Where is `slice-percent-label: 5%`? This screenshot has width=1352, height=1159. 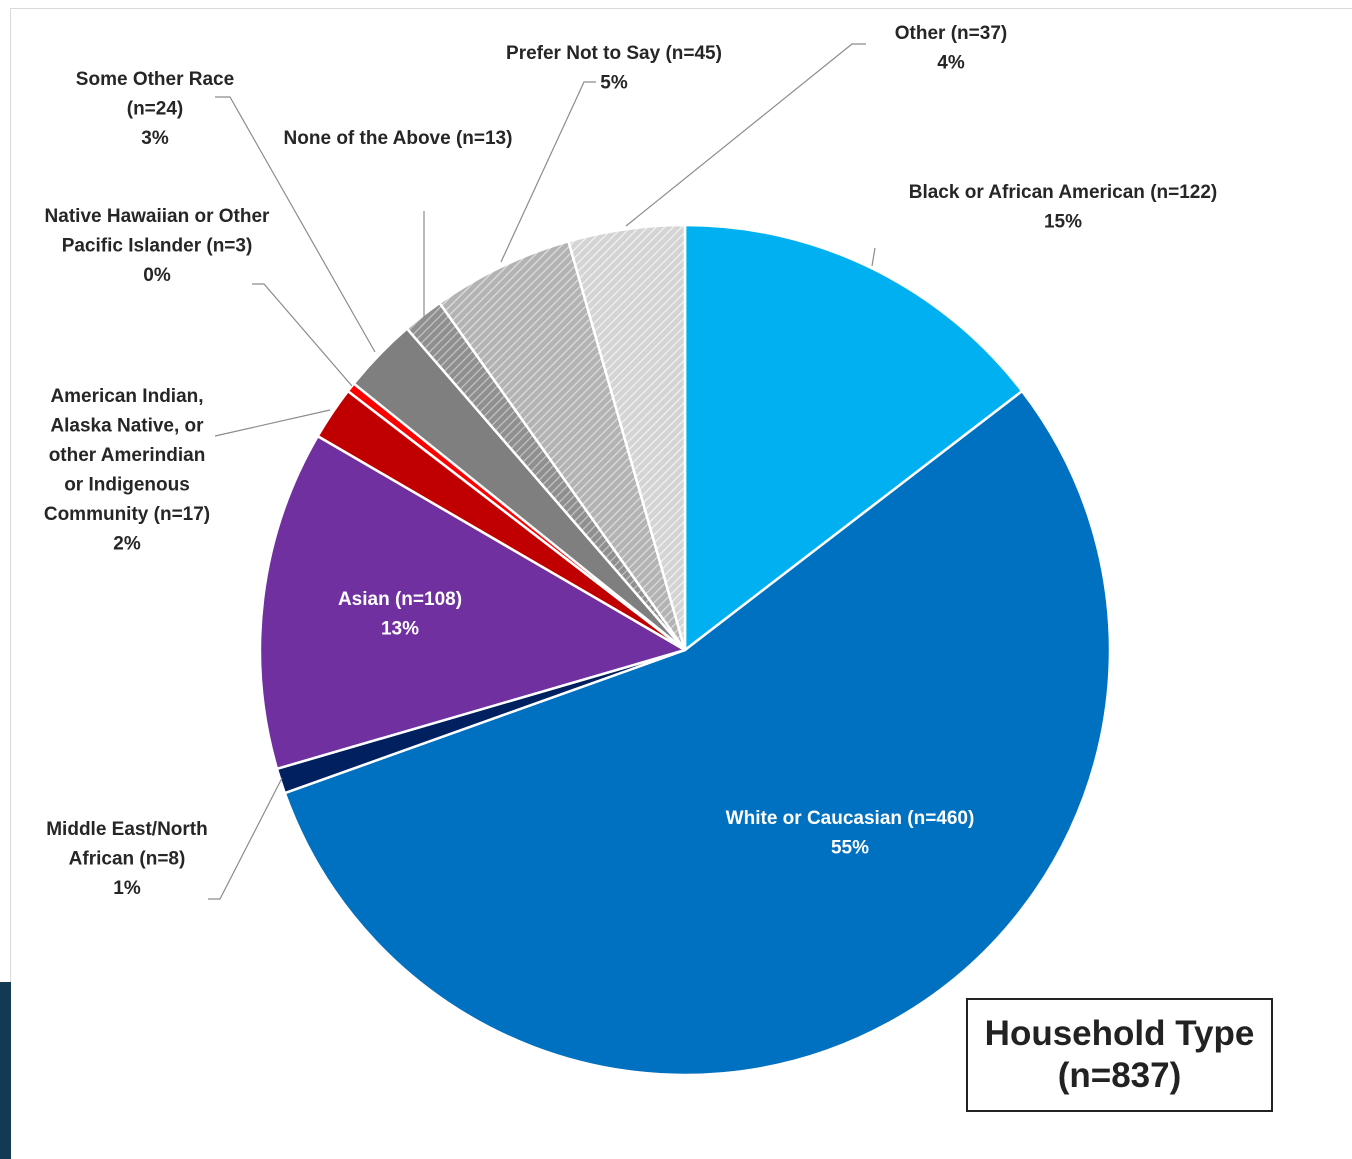
slice-percent-label: 5% is located at coordinates (614, 83).